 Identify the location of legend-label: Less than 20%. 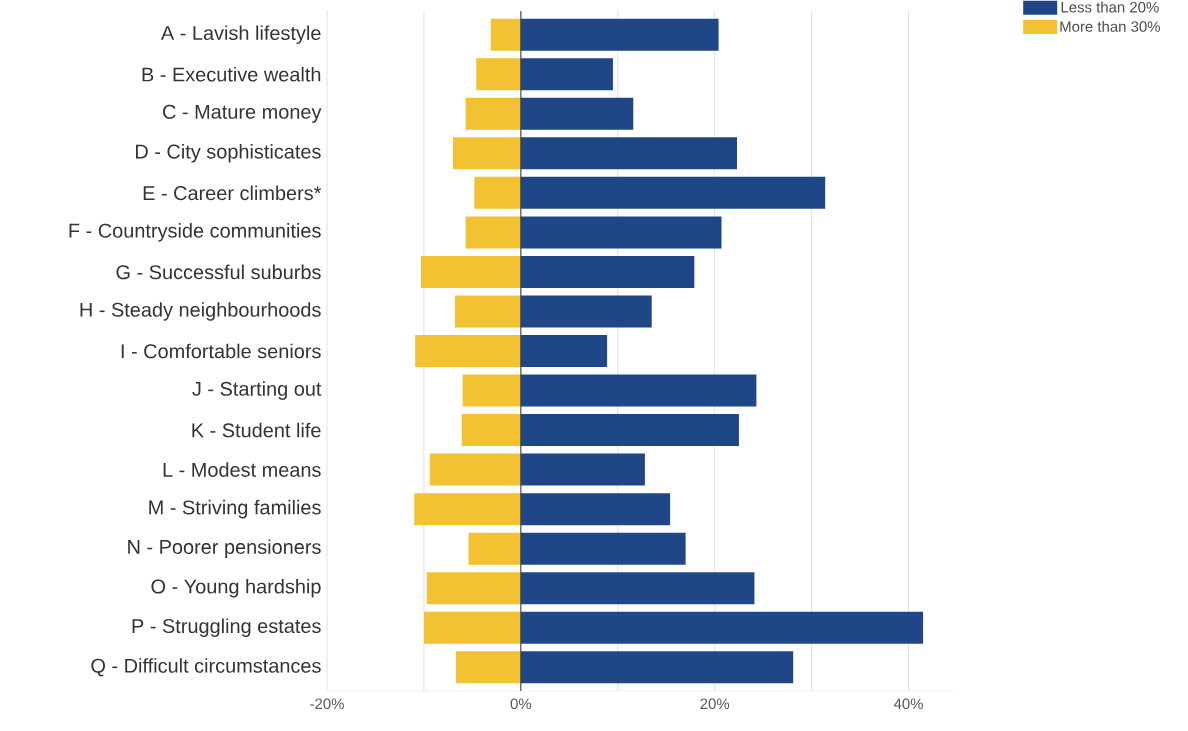
(1110, 7).